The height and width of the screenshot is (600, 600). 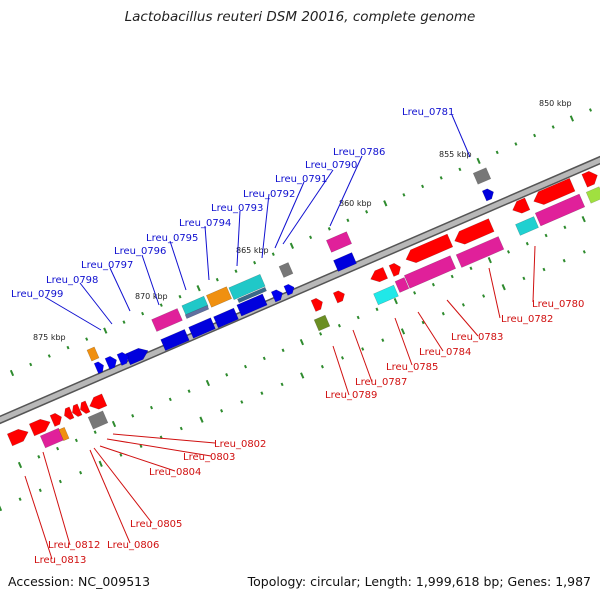 What do you see at coordinates (351, 395) in the screenshot?
I see `gene-label-bottom: Lreu_0789` at bounding box center [351, 395].